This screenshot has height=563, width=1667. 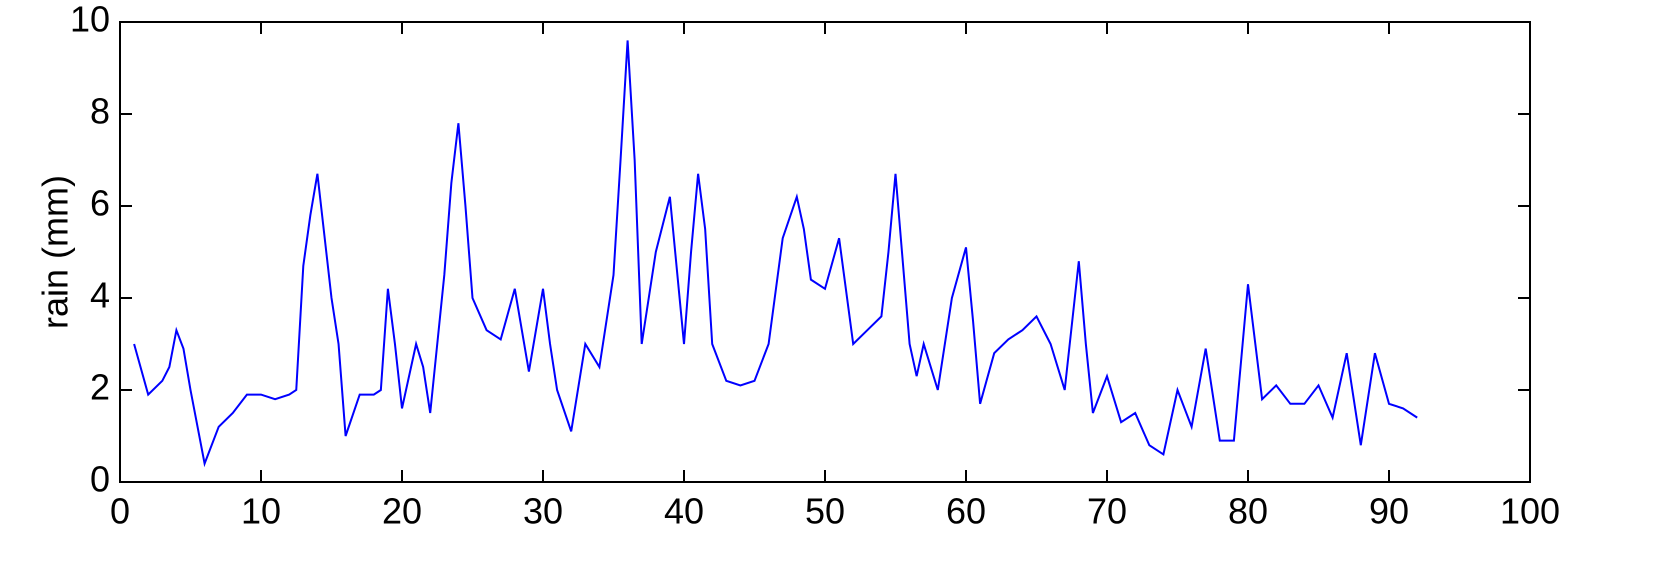 I want to click on x-tick-label: 60, so click(x=966, y=511).